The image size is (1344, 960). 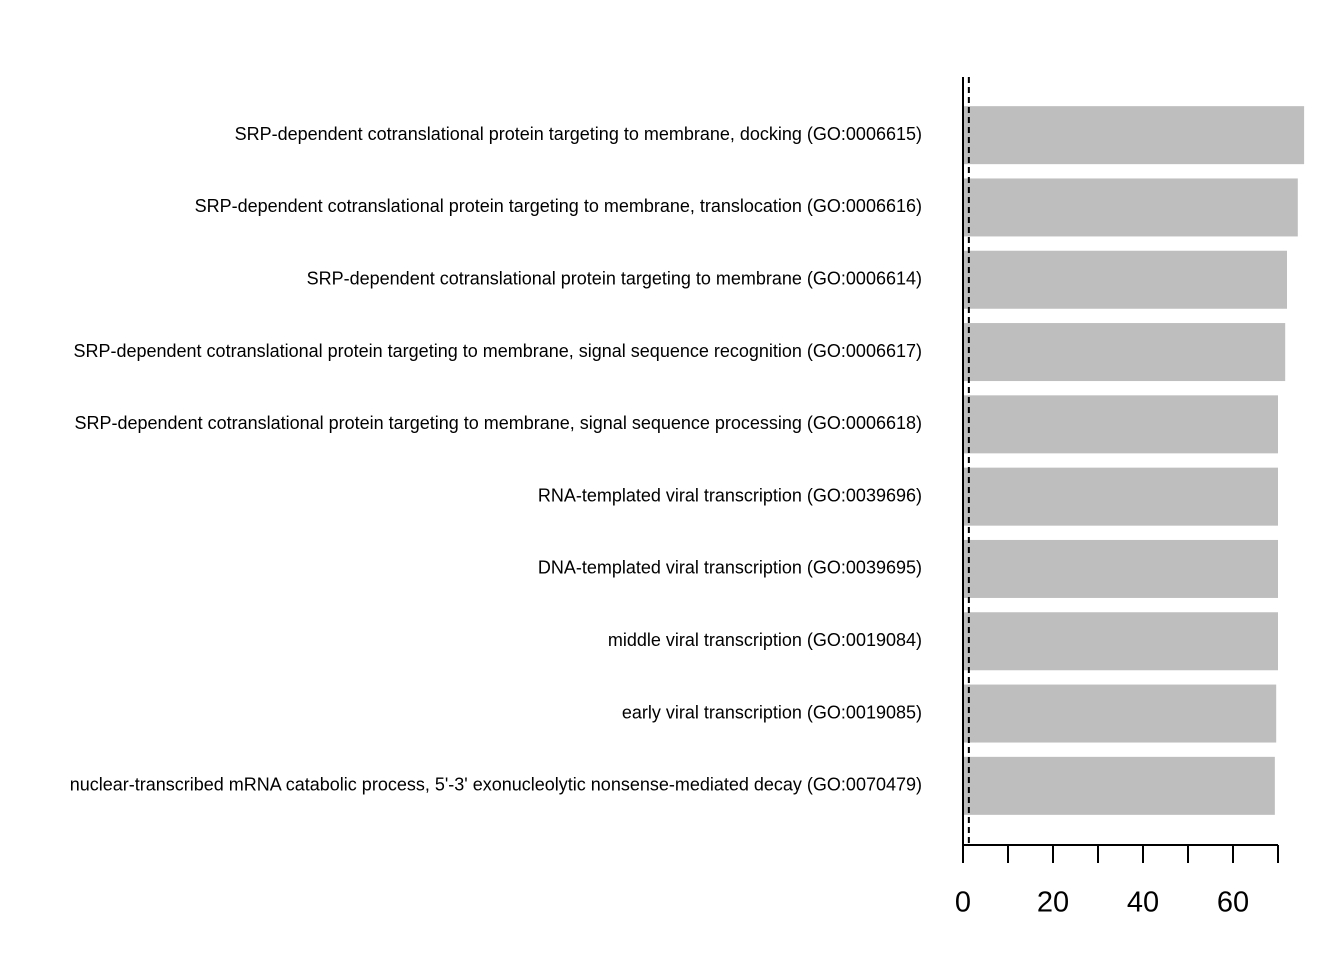 I want to click on x-tick-label: 0, so click(x=963, y=903).